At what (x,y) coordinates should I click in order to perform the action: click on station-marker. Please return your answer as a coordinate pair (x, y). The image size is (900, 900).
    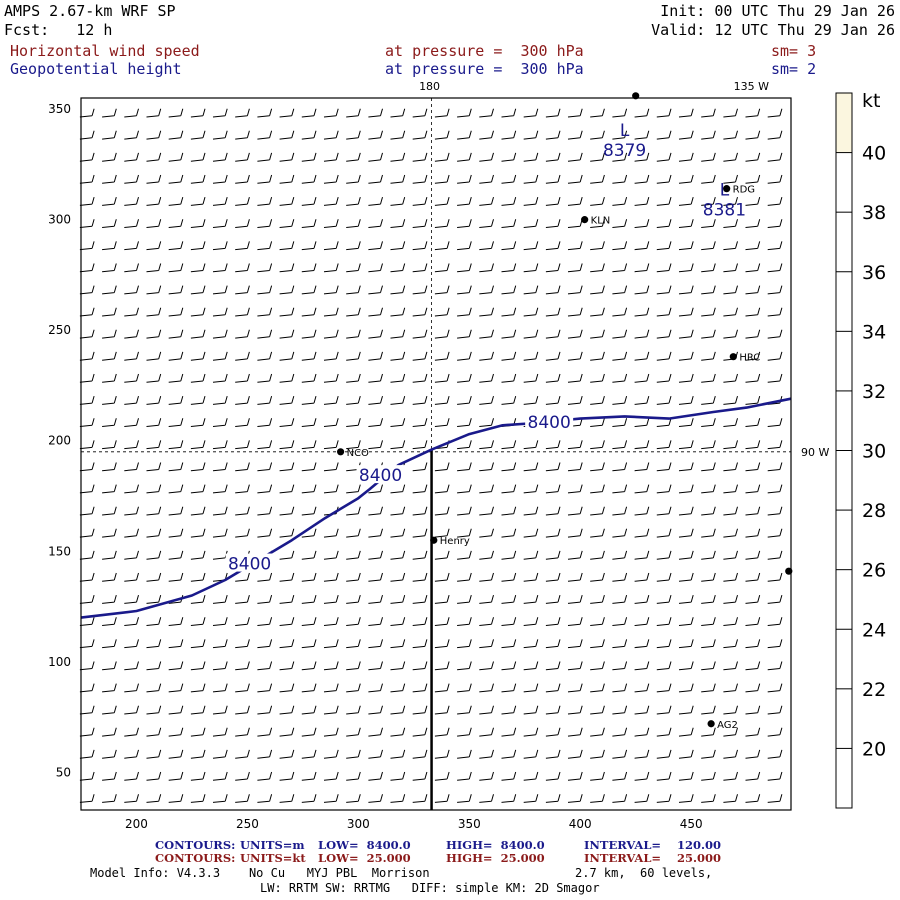
    Looking at the image, I should click on (711, 724).